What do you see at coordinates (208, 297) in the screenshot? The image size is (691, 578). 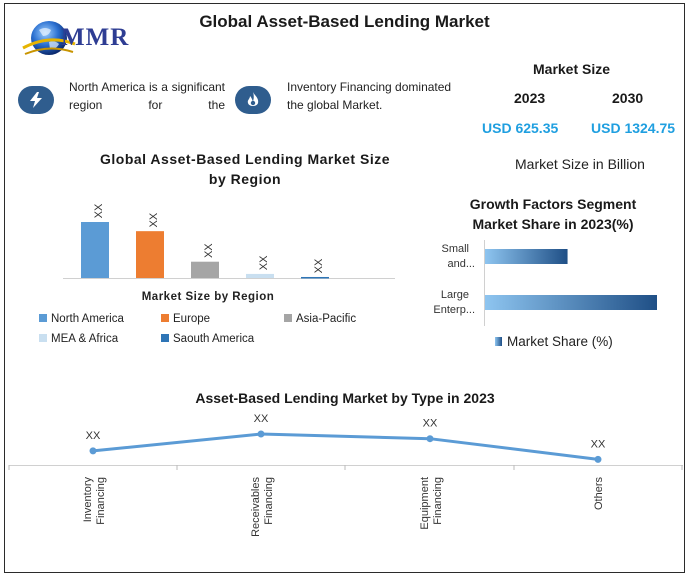 I see `x-axis-label: Market Size by Region` at bounding box center [208, 297].